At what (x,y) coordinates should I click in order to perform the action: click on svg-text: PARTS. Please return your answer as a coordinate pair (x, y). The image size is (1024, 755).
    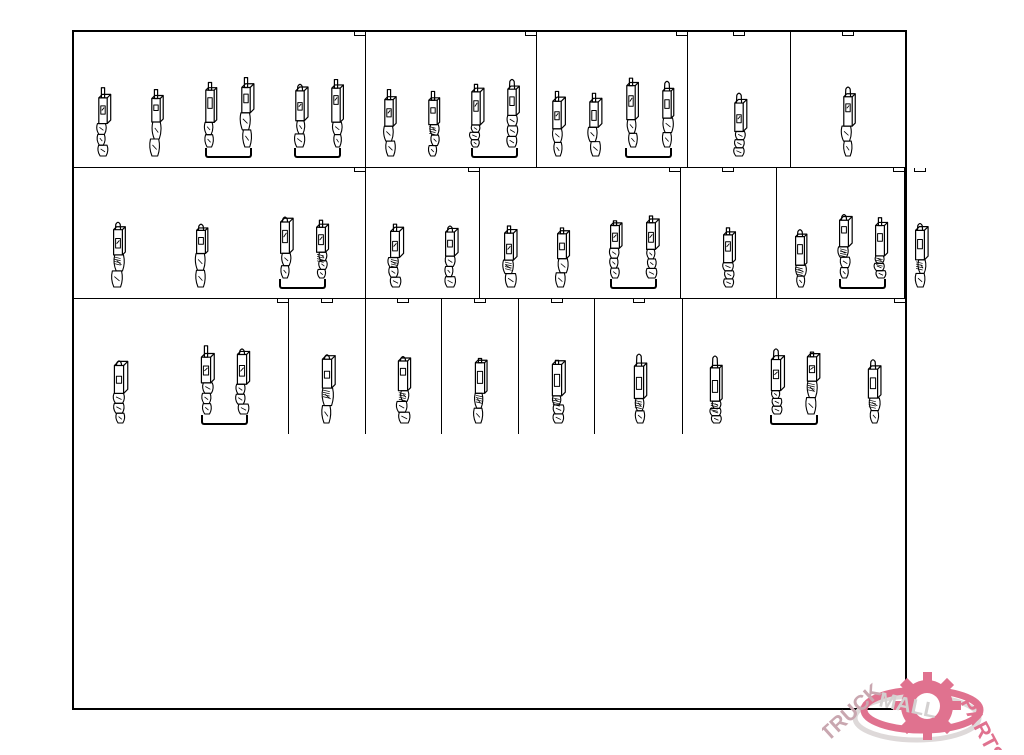
    Looking at the image, I should click on (982, 722).